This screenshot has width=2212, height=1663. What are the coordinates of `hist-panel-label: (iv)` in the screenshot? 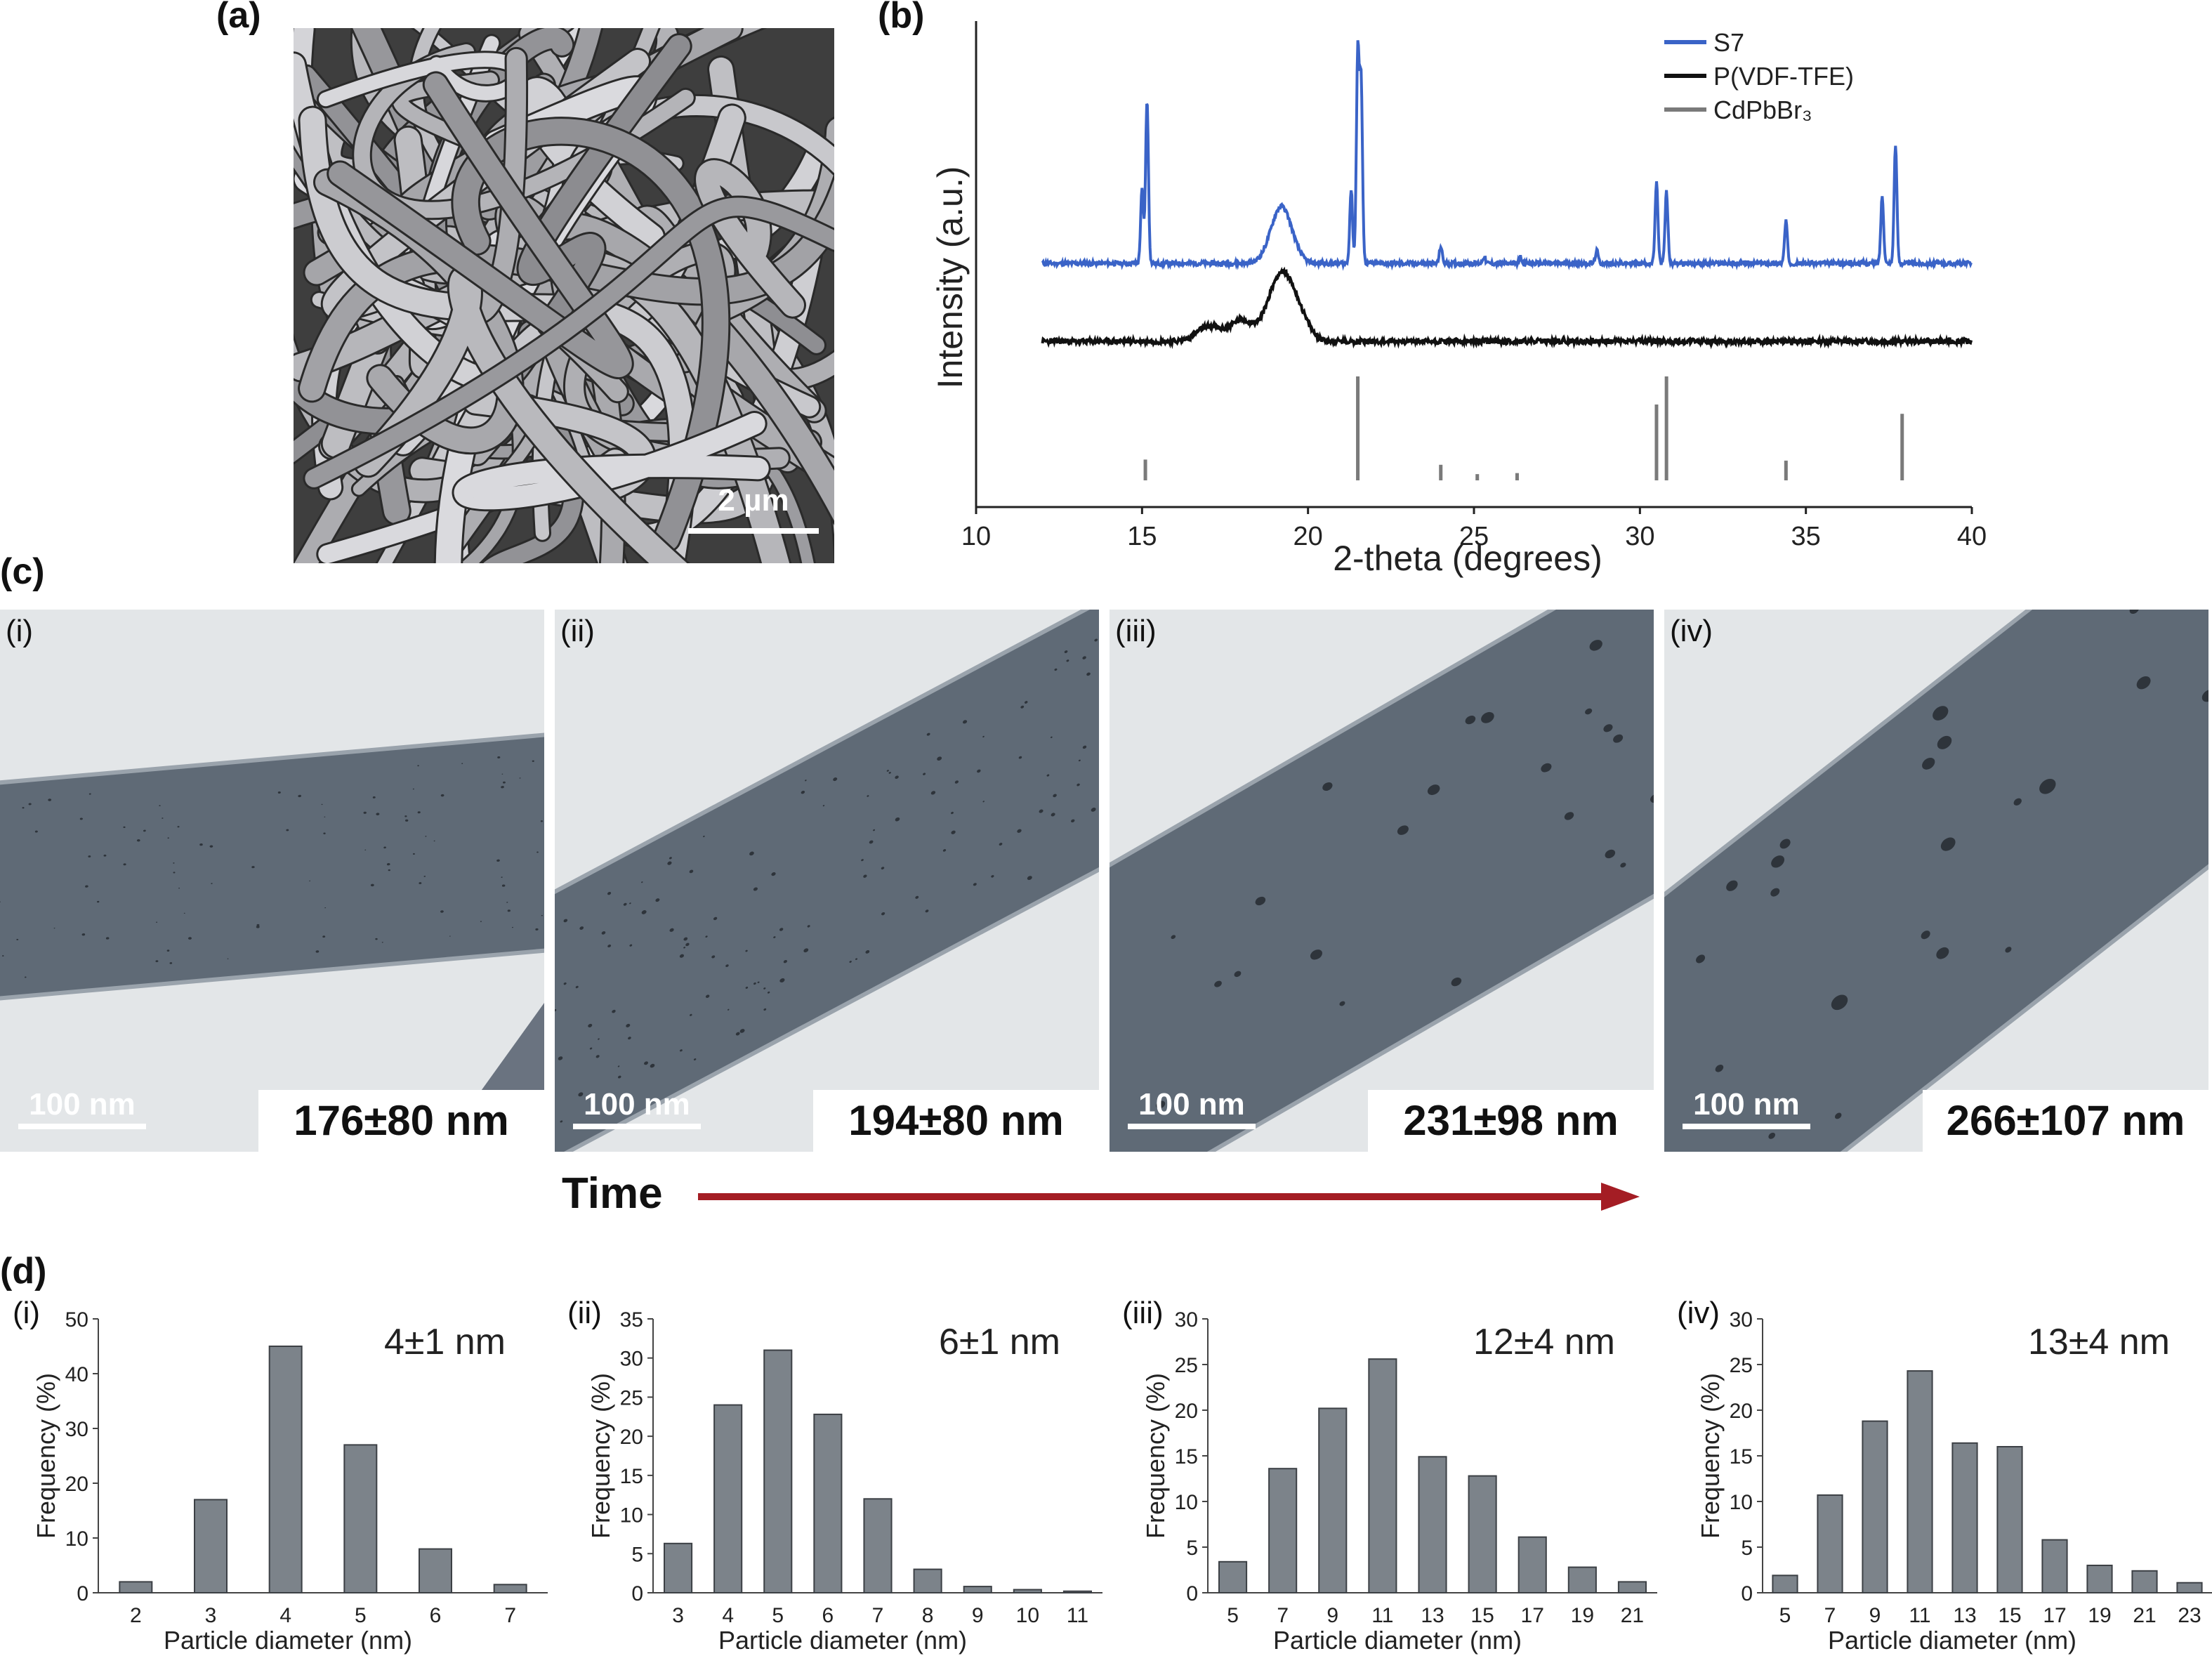 It's located at (1698, 1313).